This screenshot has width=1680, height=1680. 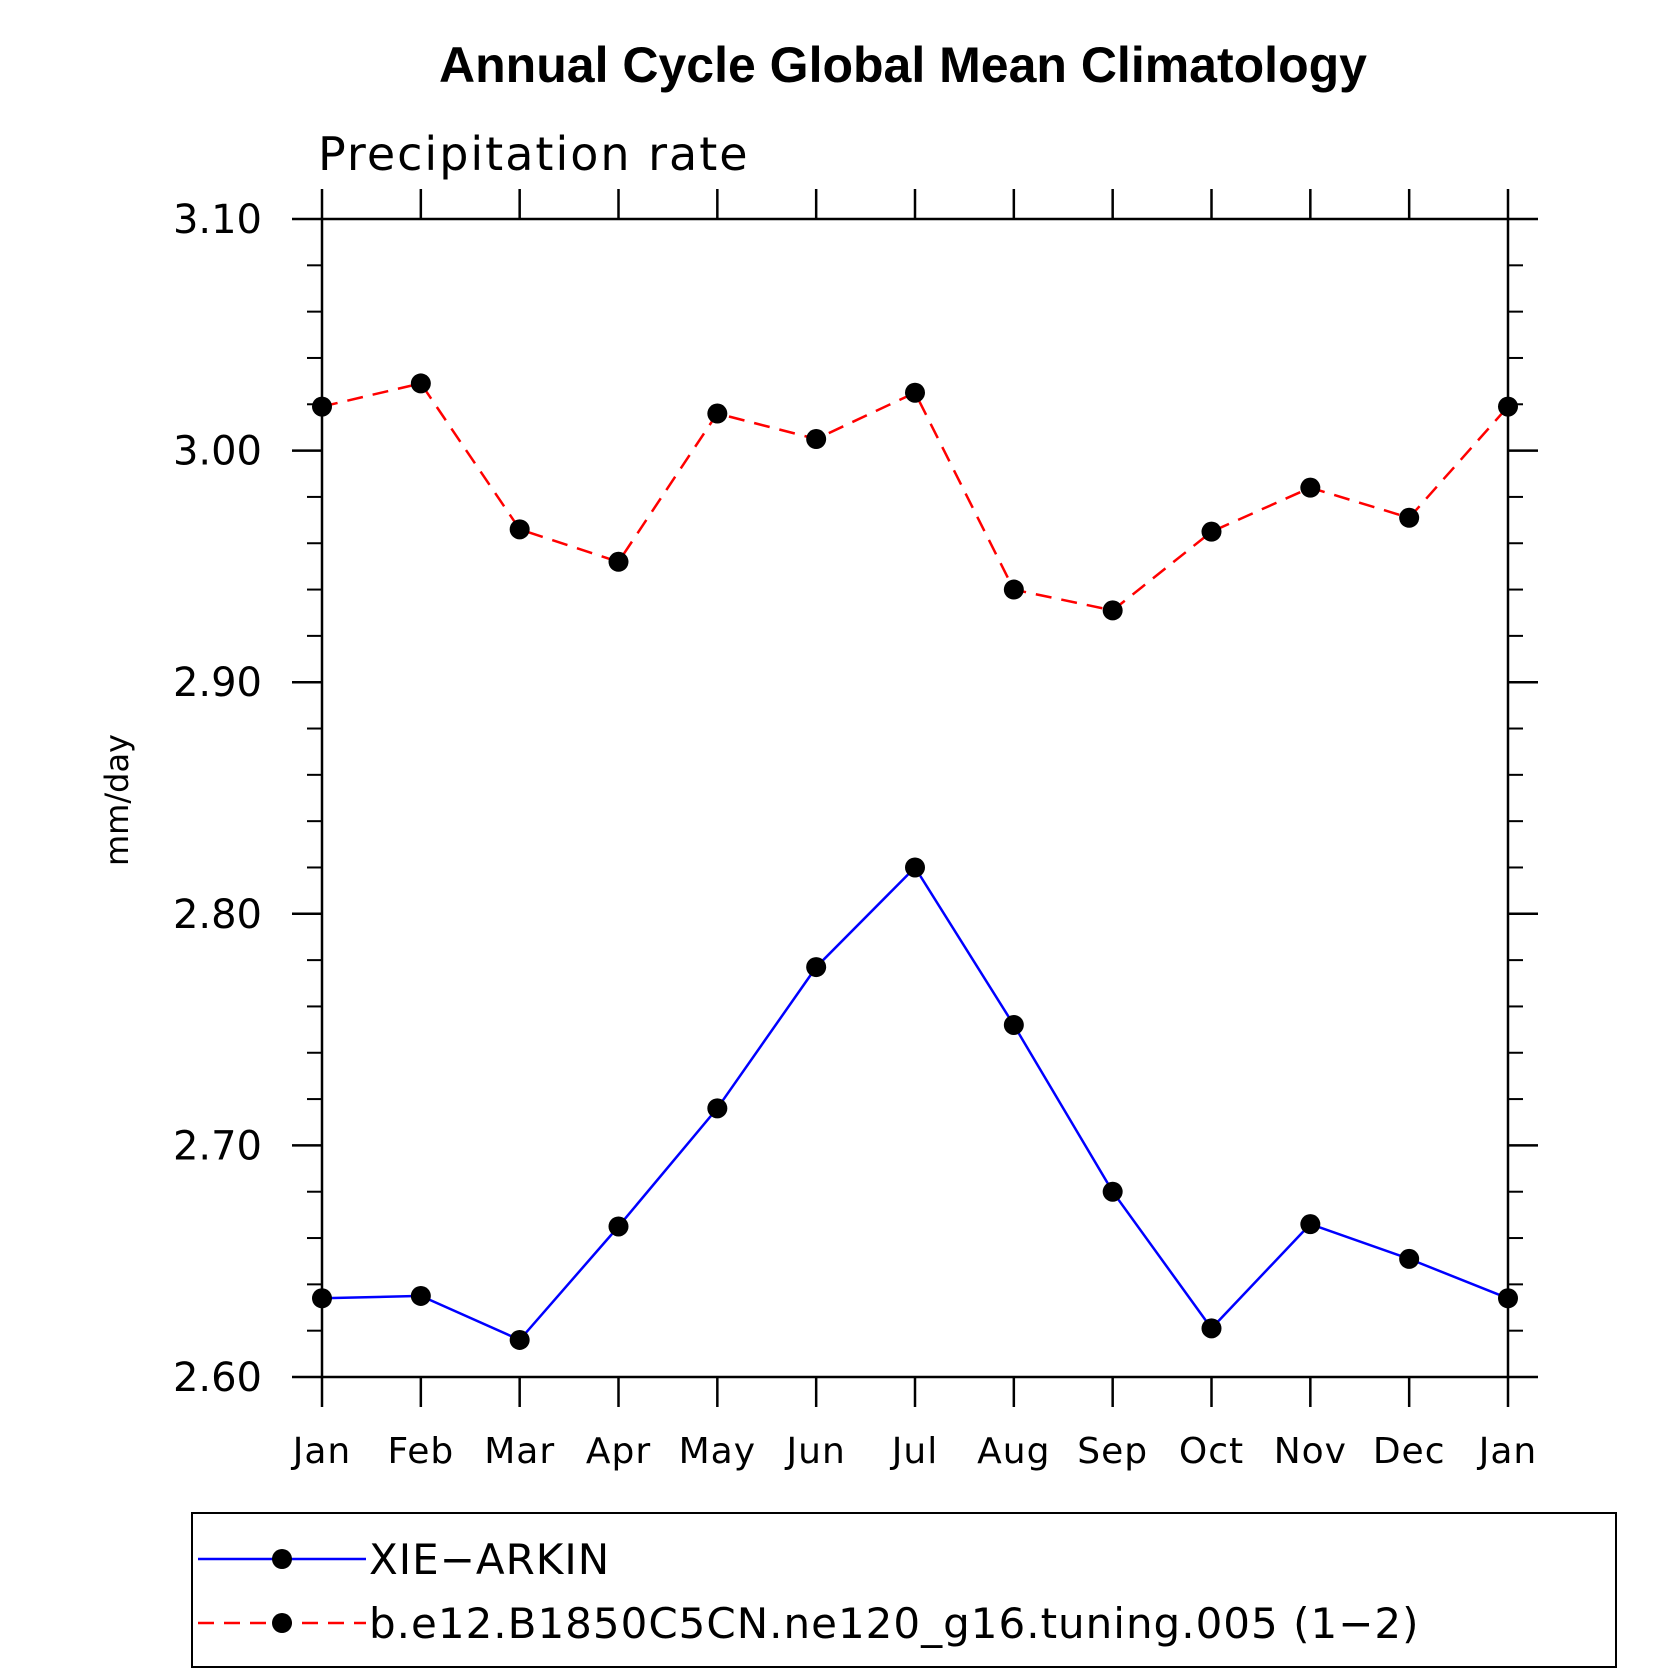 I want to click on x-tick-label: May, so click(x=717, y=1451).